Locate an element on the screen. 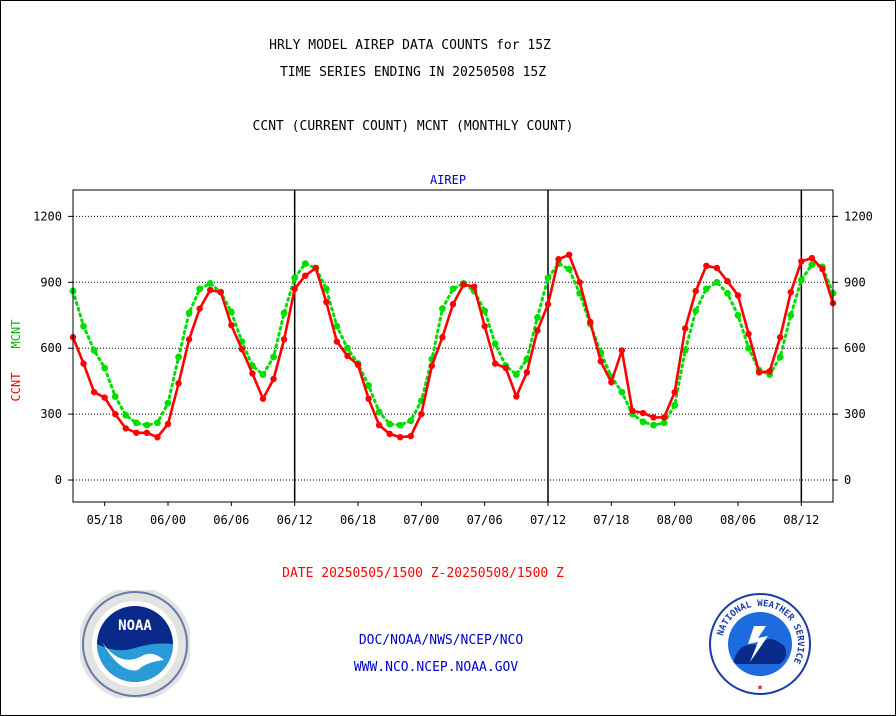 This screenshot has width=896, height=716. y-axis-label-ccnt: CCNT is located at coordinates (16, 387).